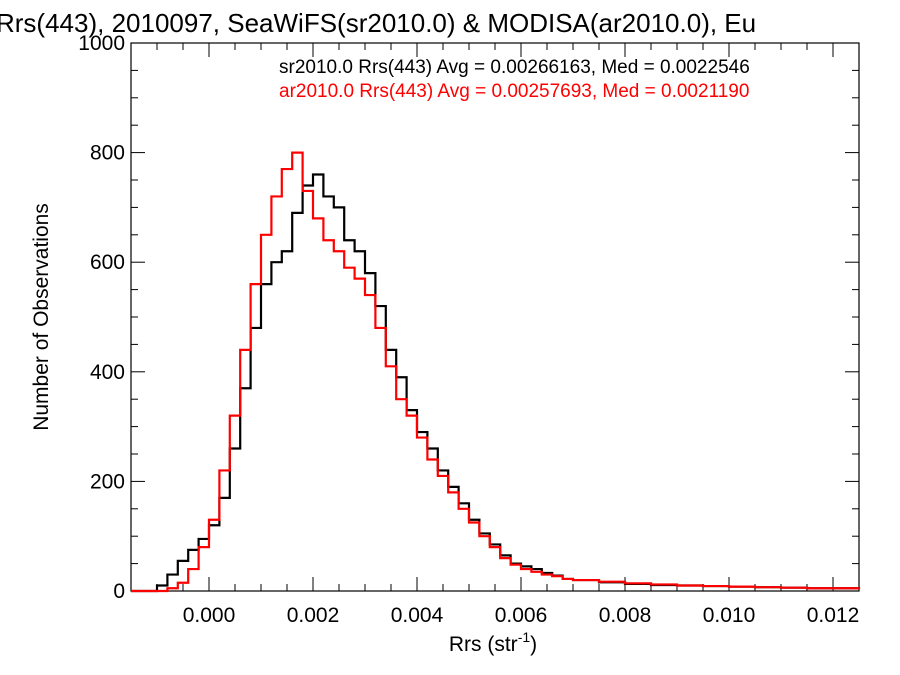 The height and width of the screenshot is (675, 900). What do you see at coordinates (524, 637) in the screenshot?
I see `x-axis-label-superscript: -1` at bounding box center [524, 637].